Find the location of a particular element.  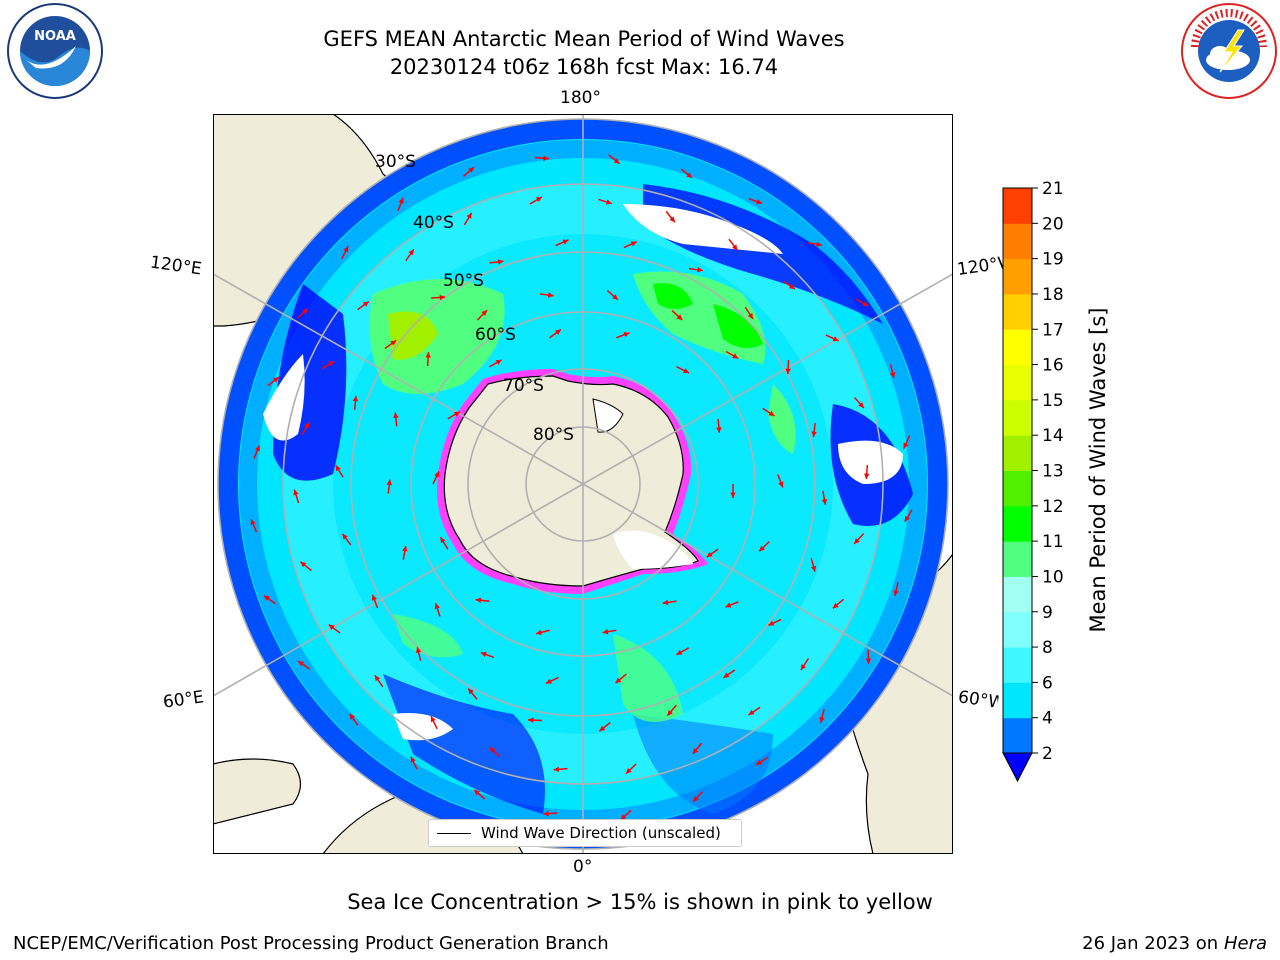

colorbar-label: Mean Period of Wind Waves [s] is located at coordinates (1098, 470).